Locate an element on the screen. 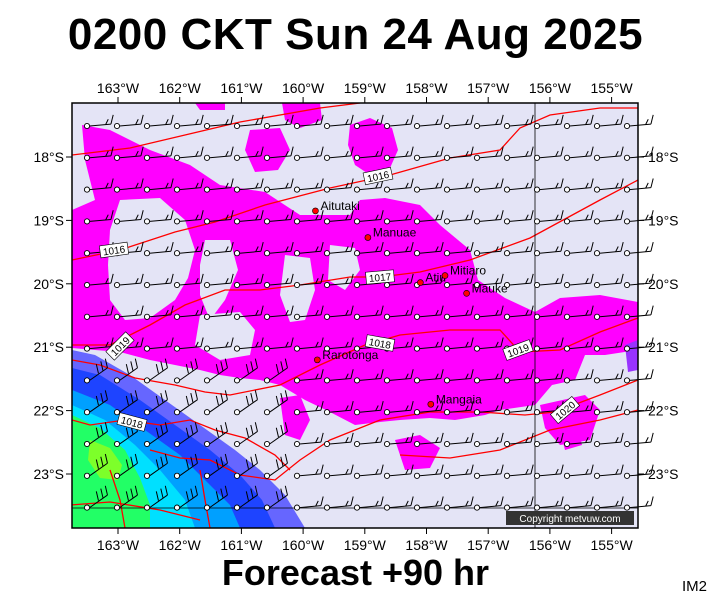 This screenshot has height=600, width=711. town-label: Manuae is located at coordinates (395, 233).